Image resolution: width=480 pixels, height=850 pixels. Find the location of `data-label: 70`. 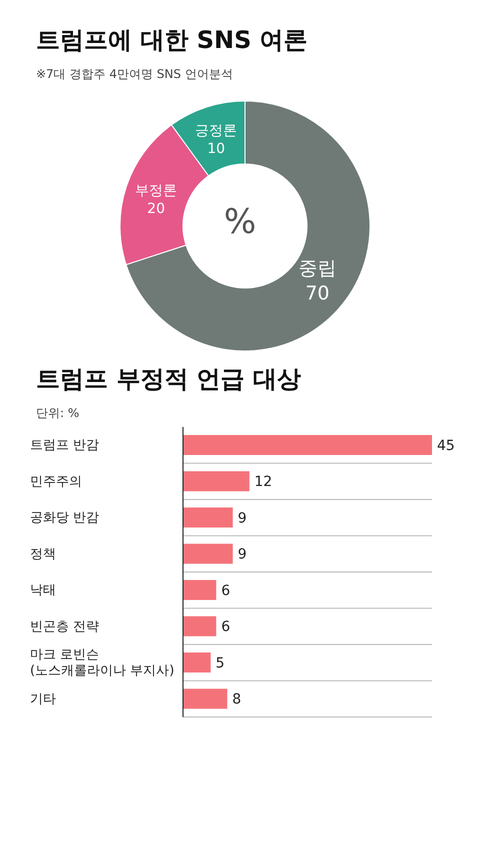

data-label: 70 is located at coordinates (317, 293).